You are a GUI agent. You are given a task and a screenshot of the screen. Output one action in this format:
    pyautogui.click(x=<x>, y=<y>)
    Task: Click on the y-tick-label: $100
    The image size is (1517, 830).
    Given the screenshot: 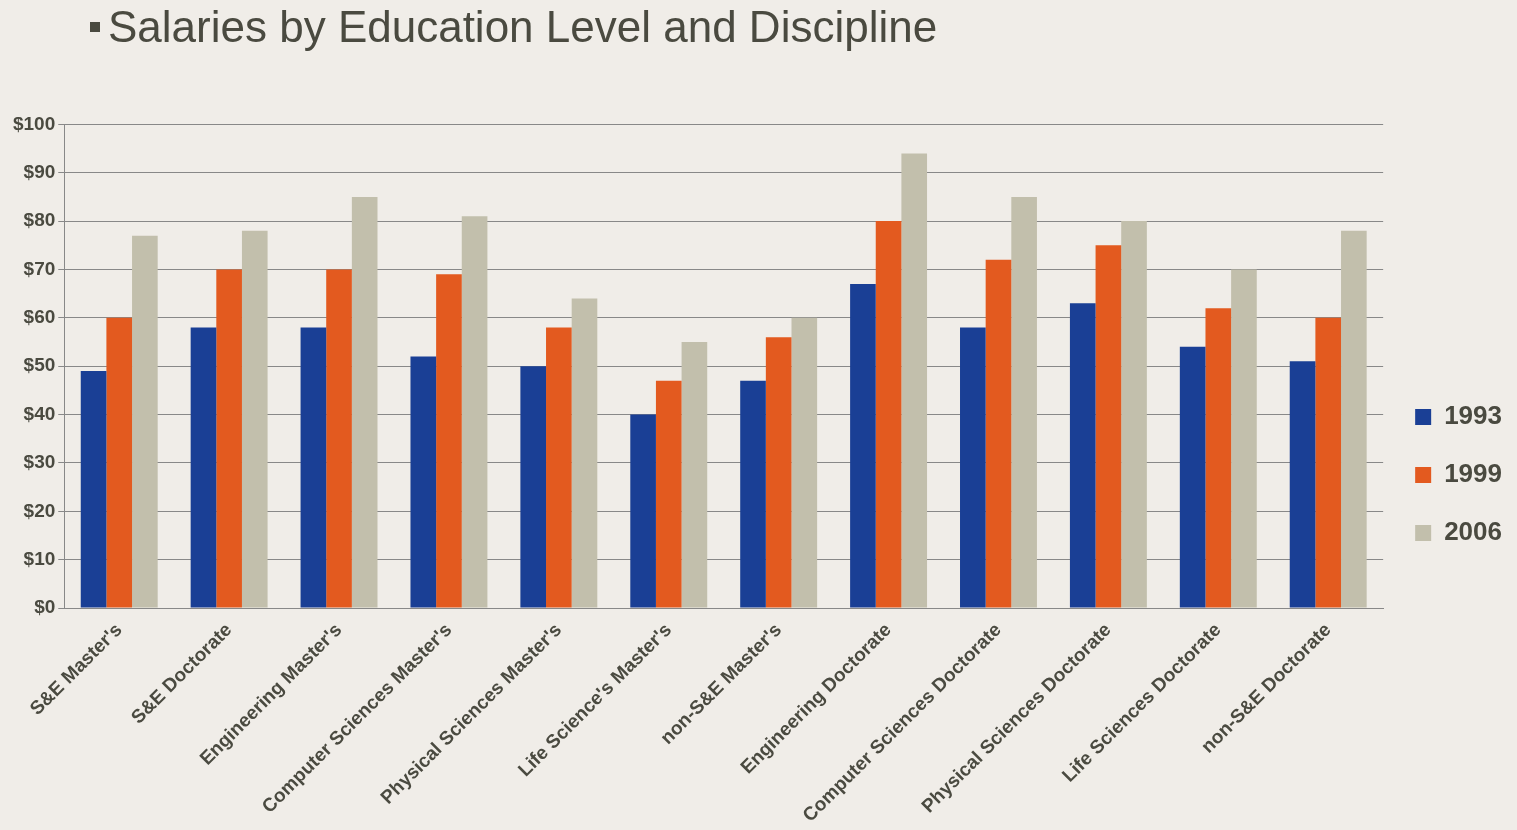 What is the action you would take?
    pyautogui.click(x=34, y=123)
    